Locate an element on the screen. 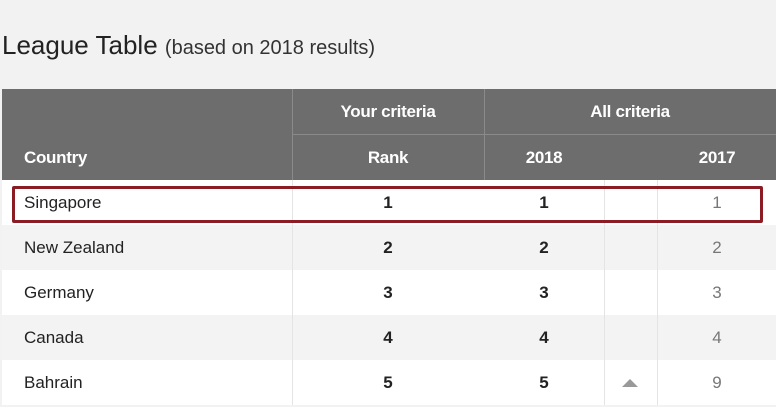 The height and width of the screenshot is (407, 776). table-row: New Zealand 2 2 2 is located at coordinates (389, 247).